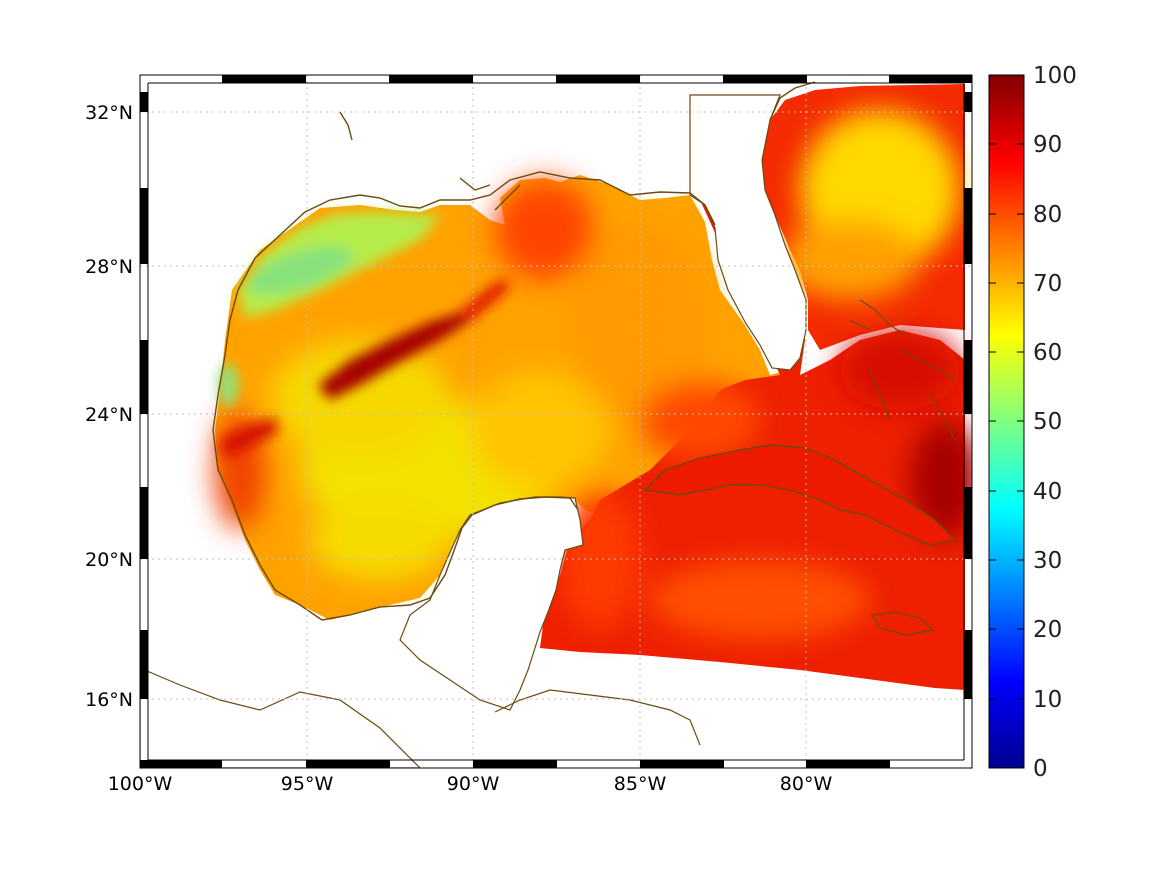 Image resolution: width=1167 pixels, height=875 pixels. I want to click on field-darkred-bahamas, so click(900, 370).